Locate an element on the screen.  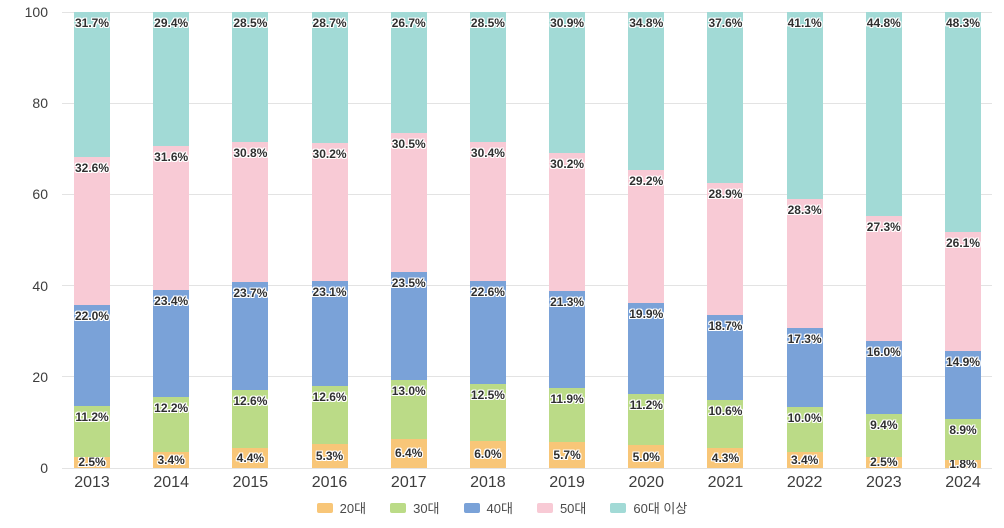
bar-segment-60대 이상-2016 is located at coordinates (329, 78).